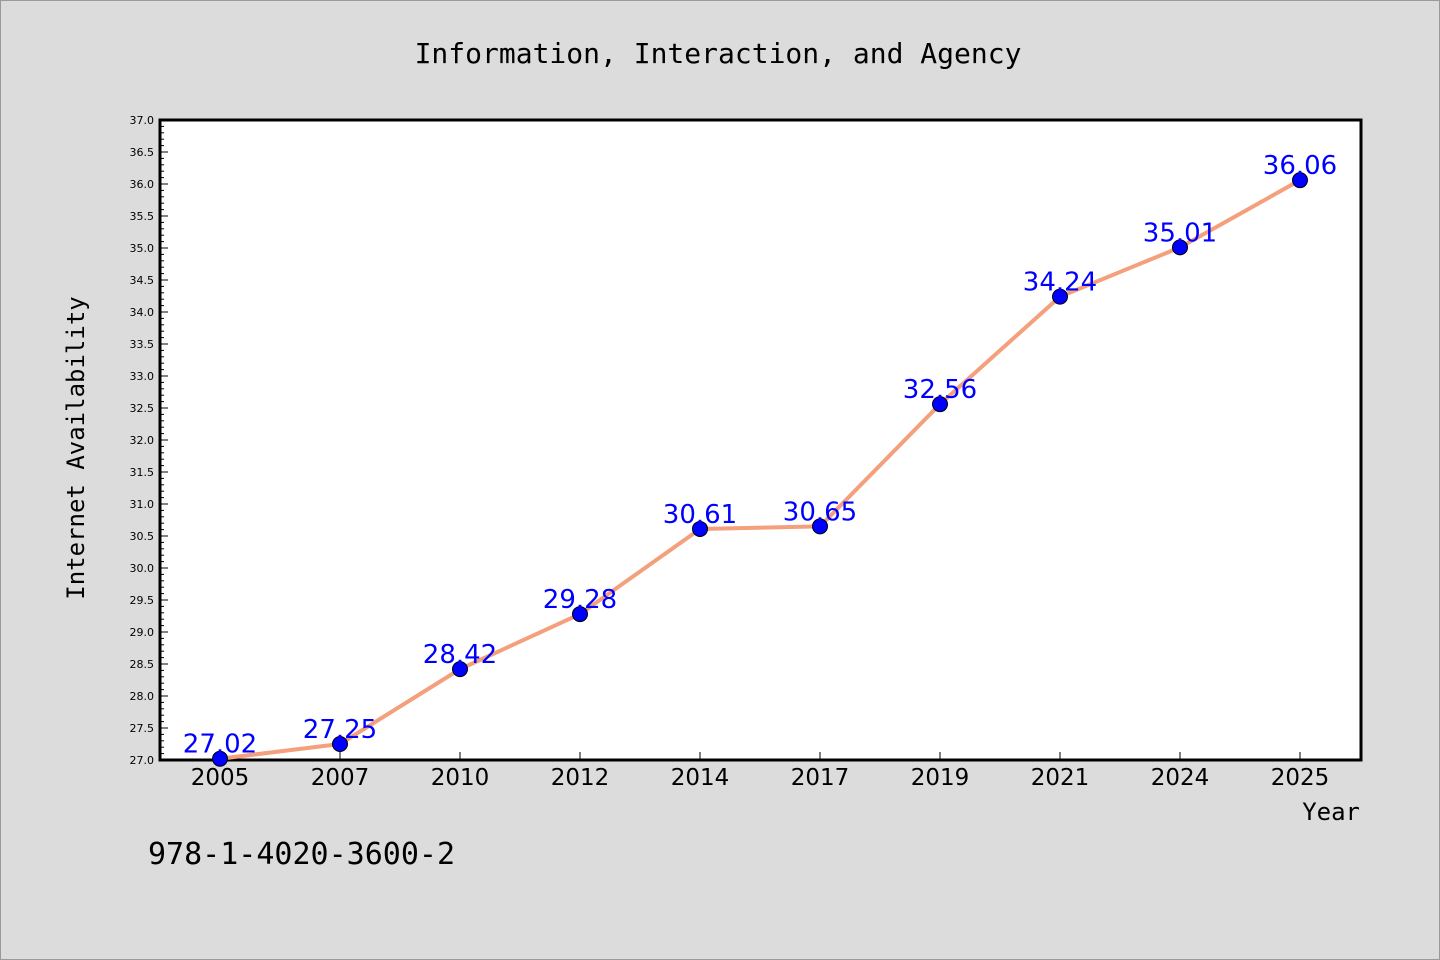  I want to click on y-tick-label: 29.5, so click(142, 600).